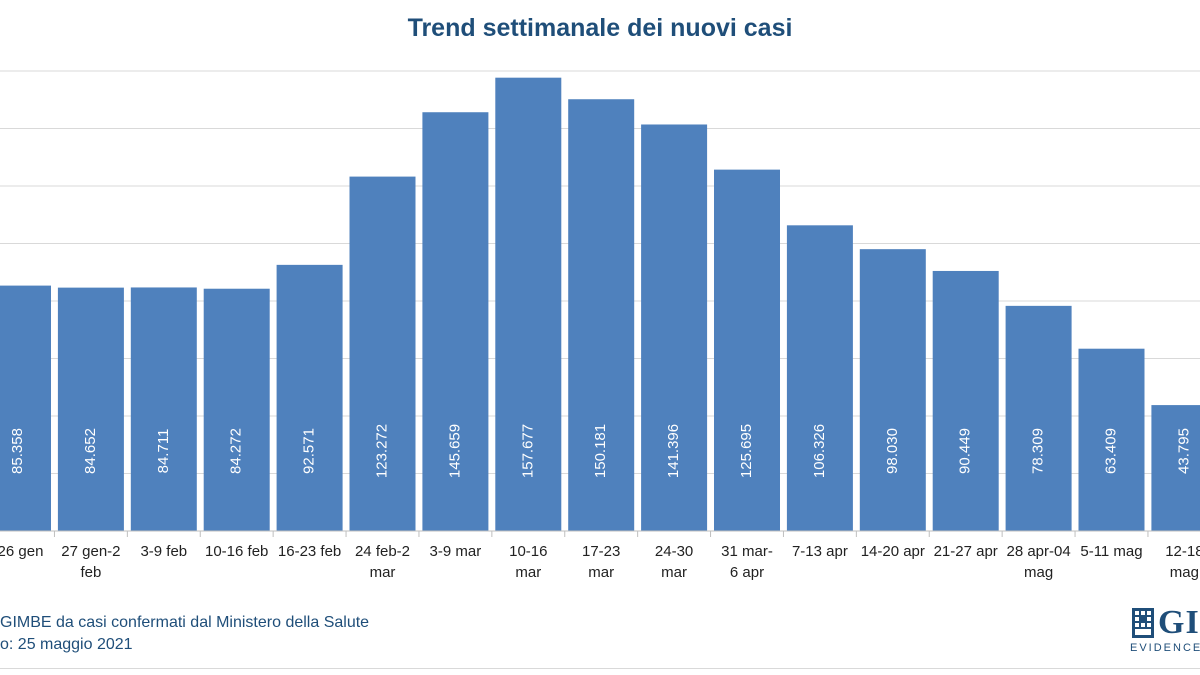 This screenshot has width=1200, height=675. Describe the element at coordinates (66, 644) in the screenshot. I see `date-line: o: 25 maggio 2021` at that location.